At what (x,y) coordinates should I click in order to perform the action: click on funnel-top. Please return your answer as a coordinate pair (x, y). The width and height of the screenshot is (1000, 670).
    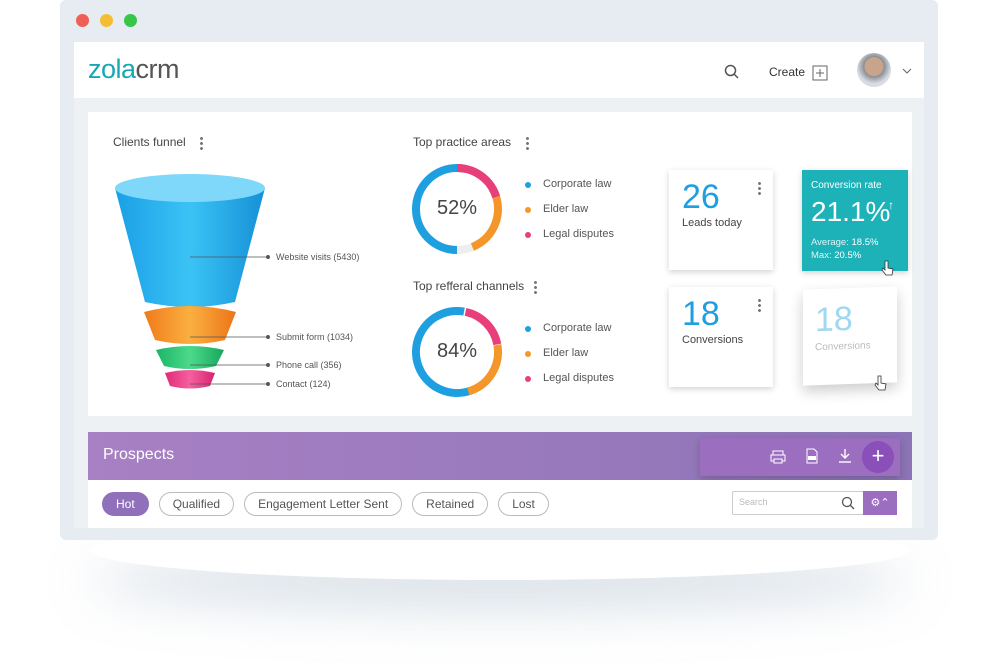
    Looking at the image, I should click on (190, 188).